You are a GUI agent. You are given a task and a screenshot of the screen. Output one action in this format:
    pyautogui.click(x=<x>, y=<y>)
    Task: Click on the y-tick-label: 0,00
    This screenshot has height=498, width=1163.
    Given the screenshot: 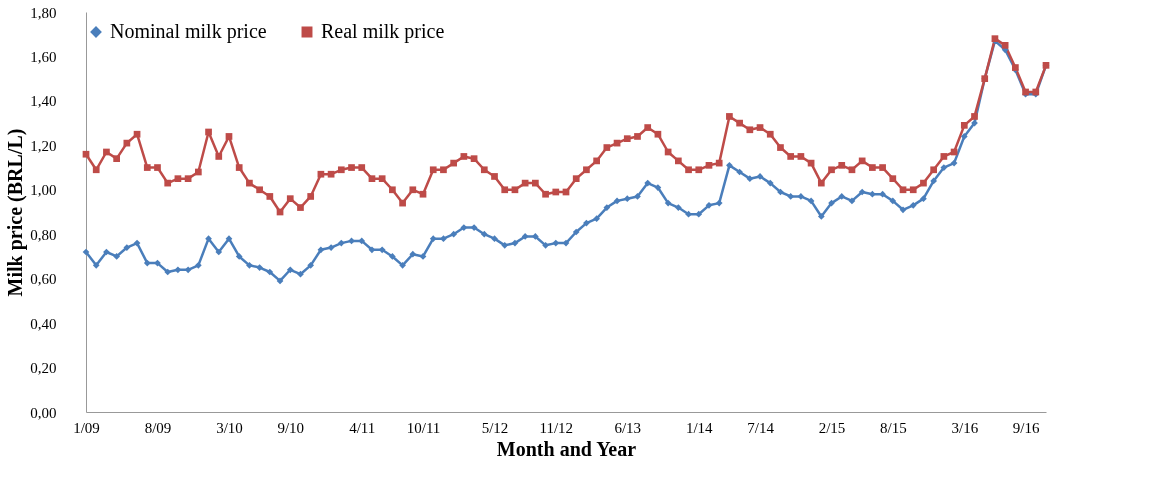 What is the action you would take?
    pyautogui.click(x=43, y=412)
    